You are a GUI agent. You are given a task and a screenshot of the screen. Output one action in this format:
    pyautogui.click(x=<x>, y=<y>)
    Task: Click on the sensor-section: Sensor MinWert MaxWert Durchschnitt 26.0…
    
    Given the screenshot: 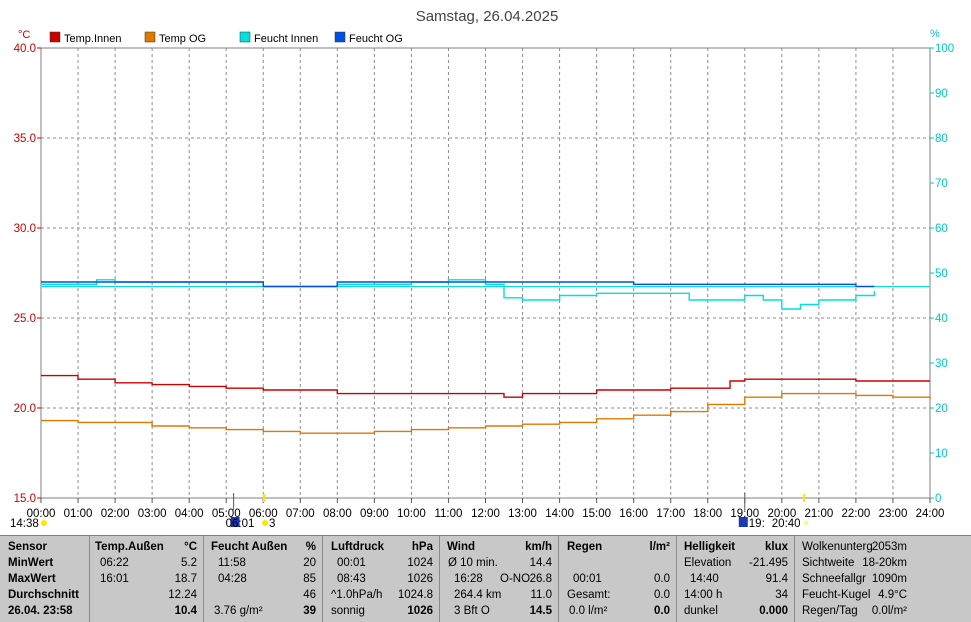 What is the action you would take?
    pyautogui.click(x=45, y=579)
    